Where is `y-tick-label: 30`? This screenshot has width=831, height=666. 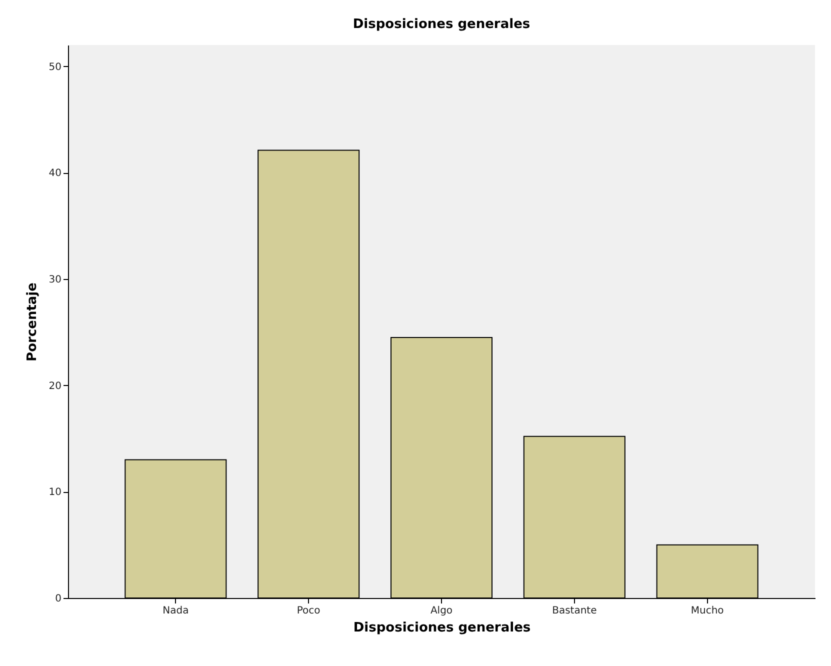
y-tick-label: 30 is located at coordinates (55, 280).